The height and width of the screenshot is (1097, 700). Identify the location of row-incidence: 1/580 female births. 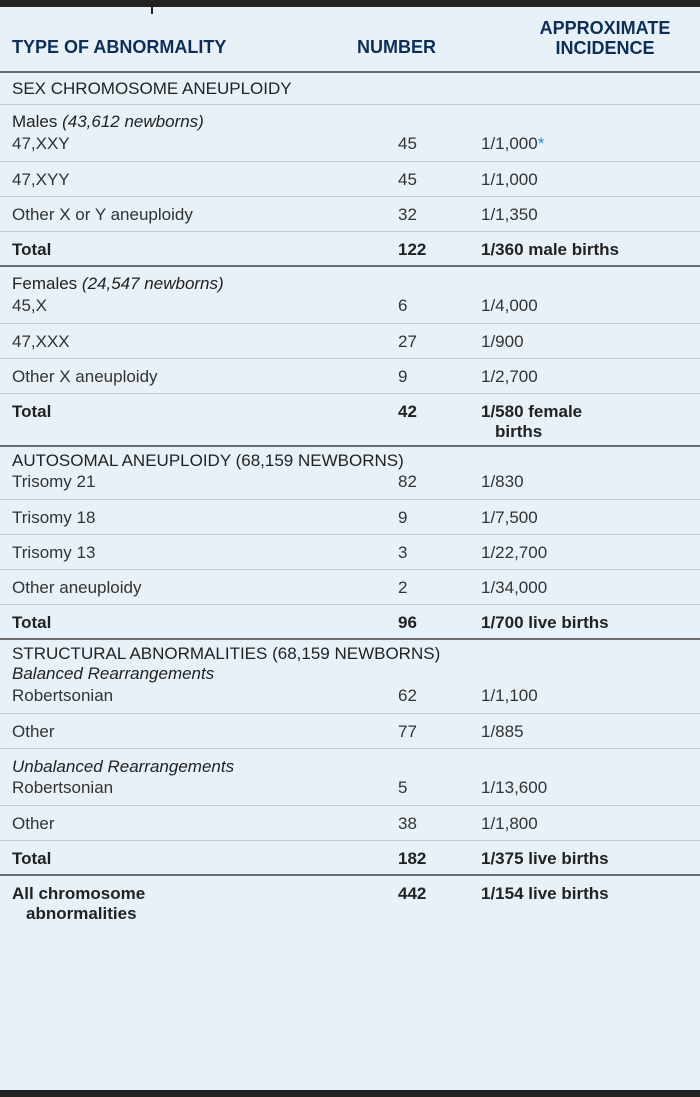
(531, 422).